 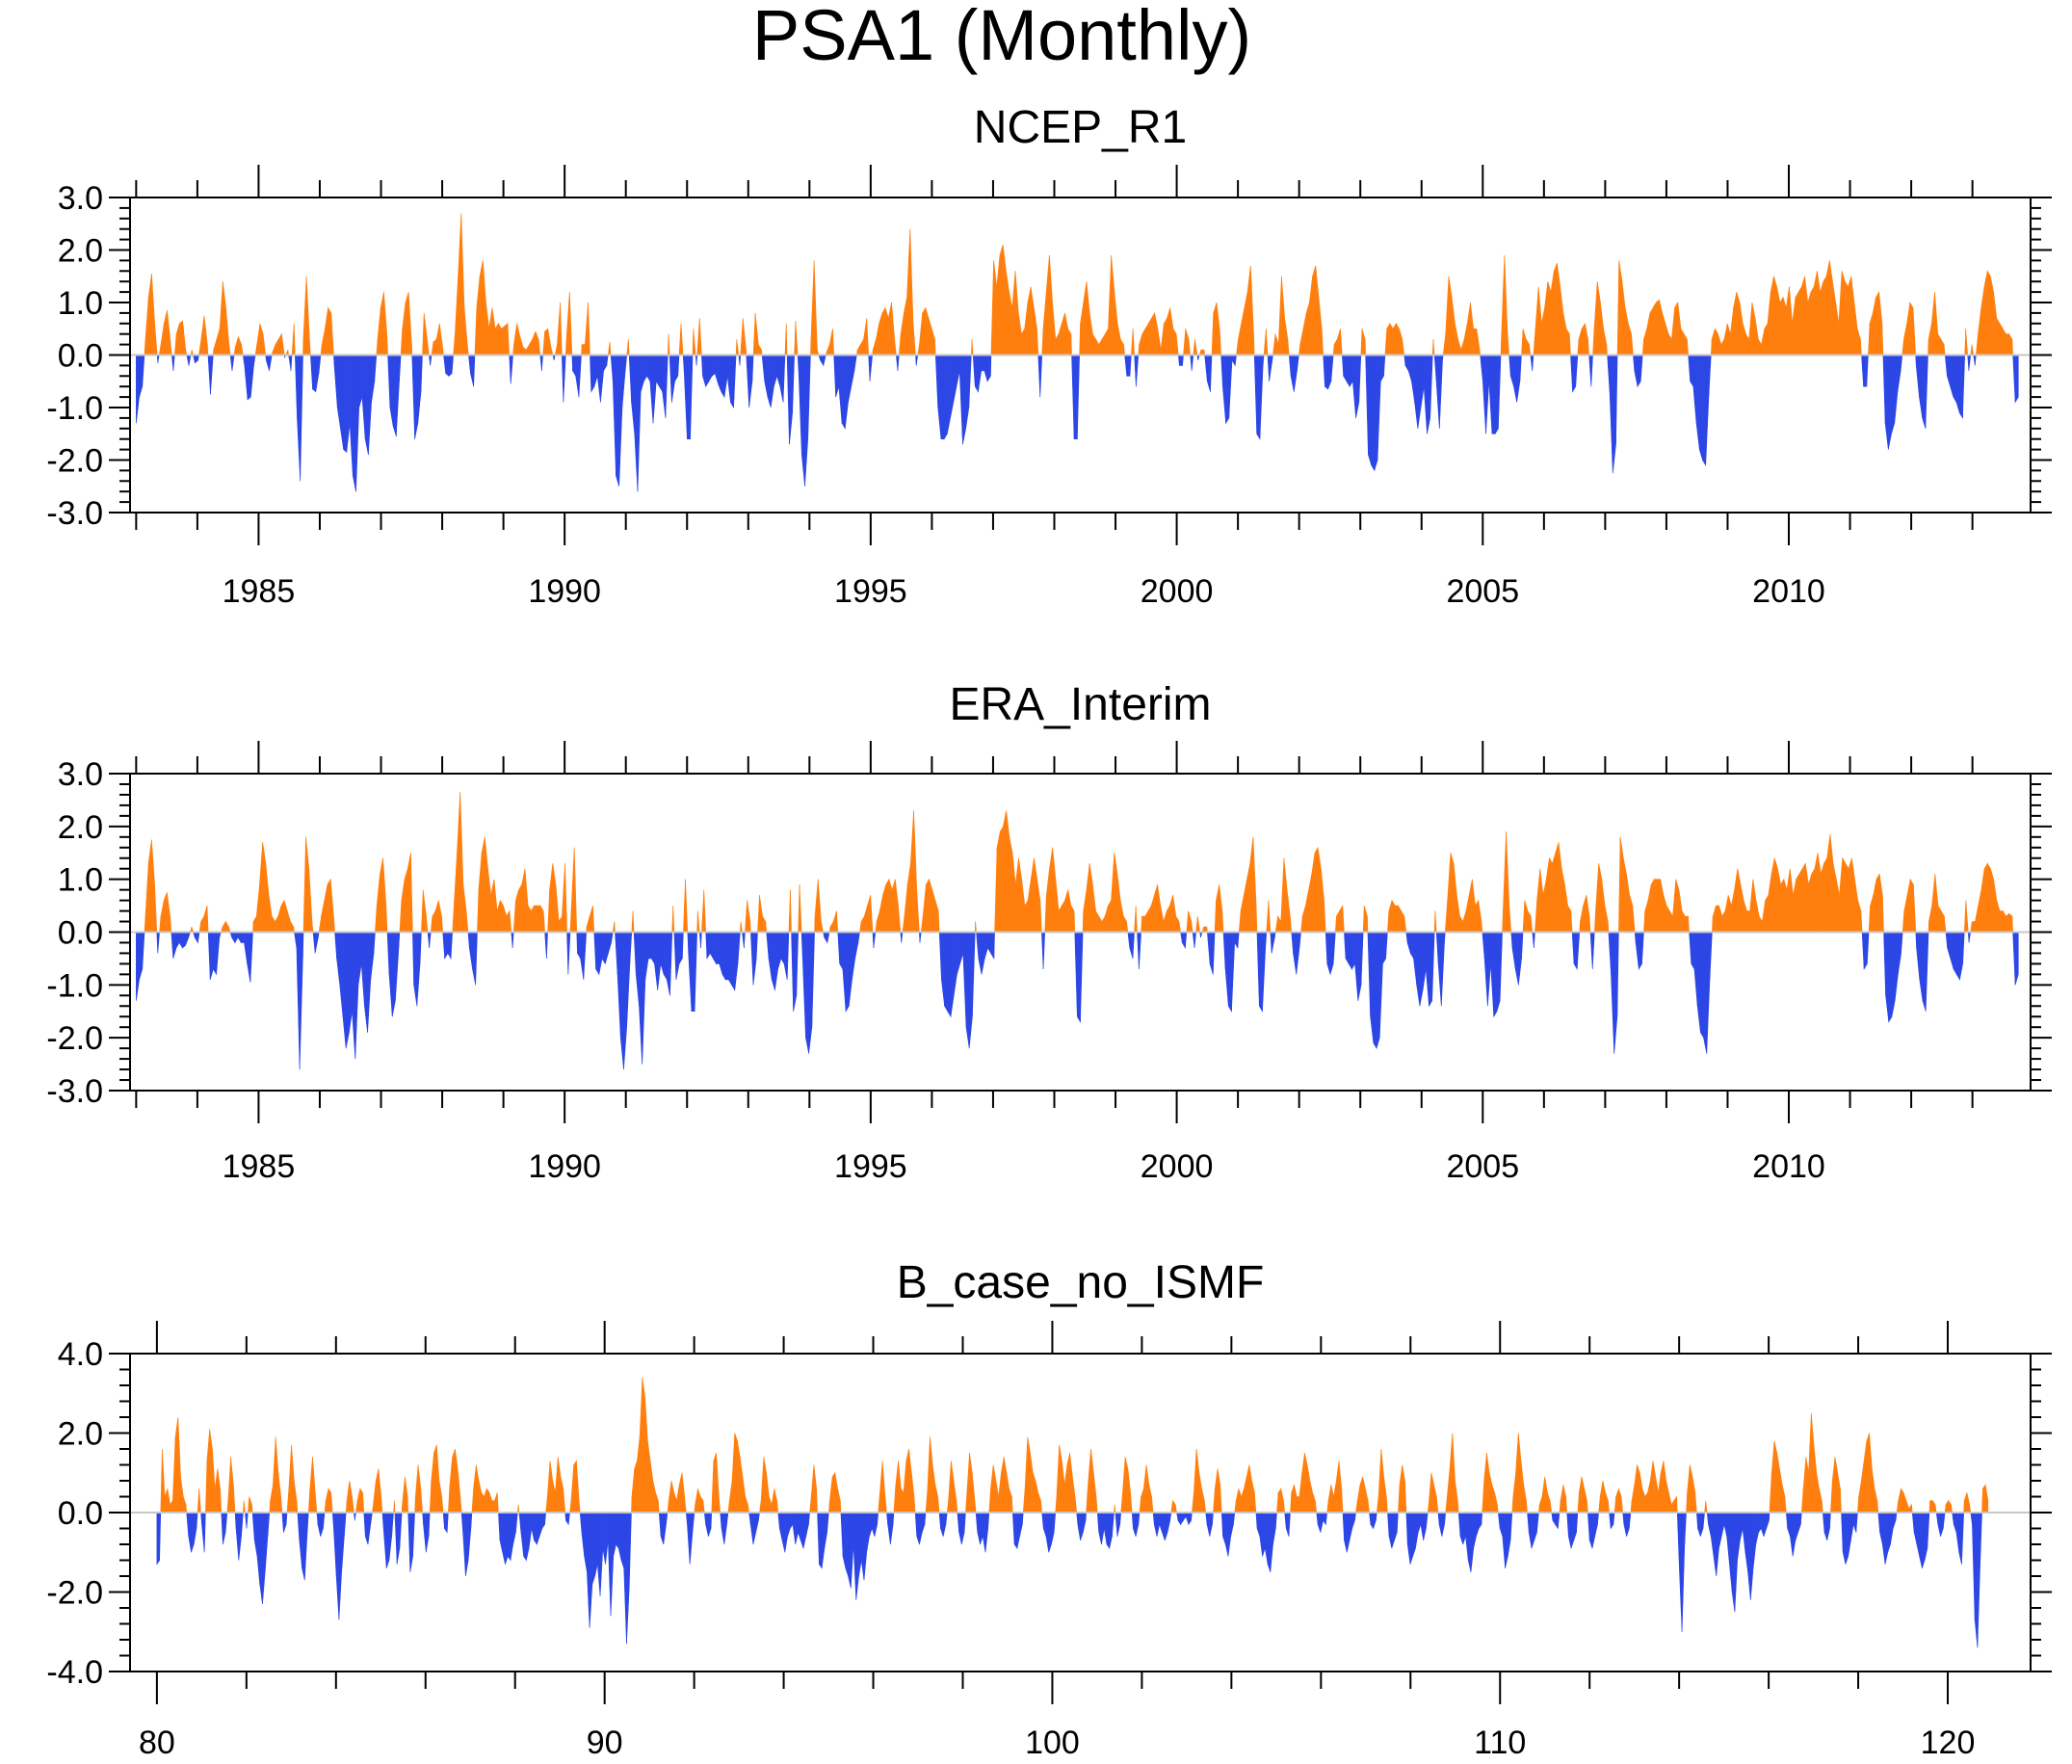 What do you see at coordinates (80, 251) in the screenshot?
I see `y-tick-label: 2.0` at bounding box center [80, 251].